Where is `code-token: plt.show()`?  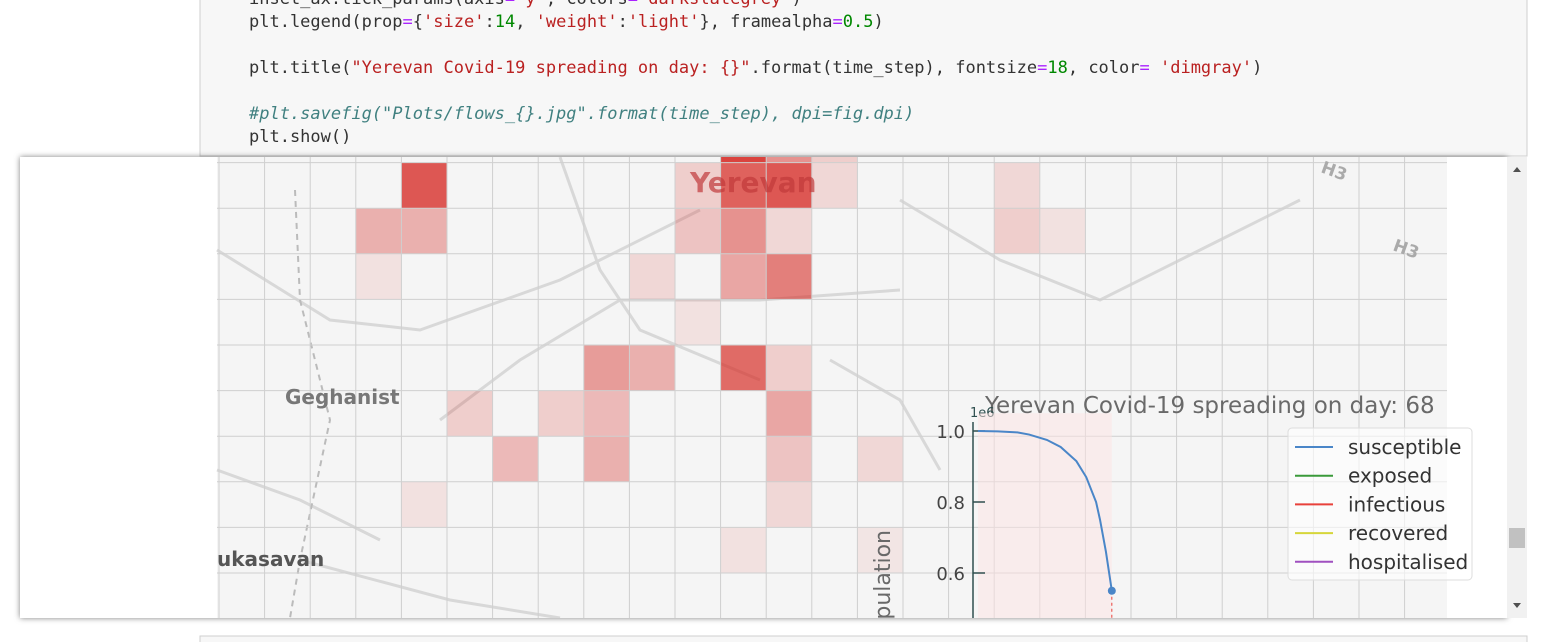
code-token: plt.show() is located at coordinates (300, 137).